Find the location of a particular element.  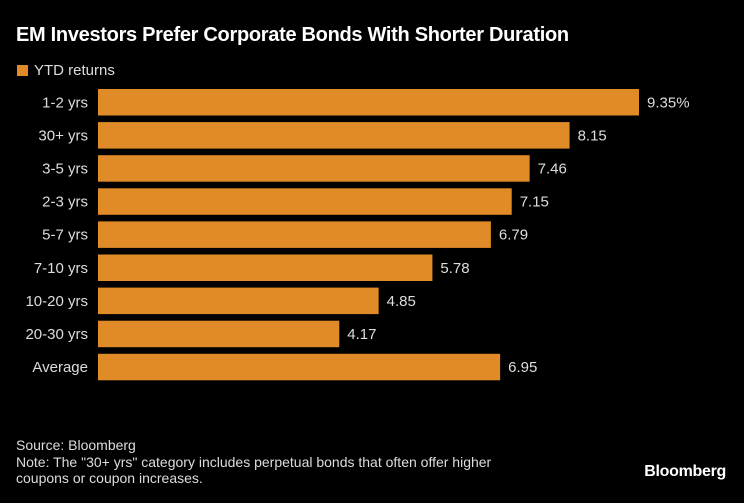

data-label: 8.15 is located at coordinates (592, 135).